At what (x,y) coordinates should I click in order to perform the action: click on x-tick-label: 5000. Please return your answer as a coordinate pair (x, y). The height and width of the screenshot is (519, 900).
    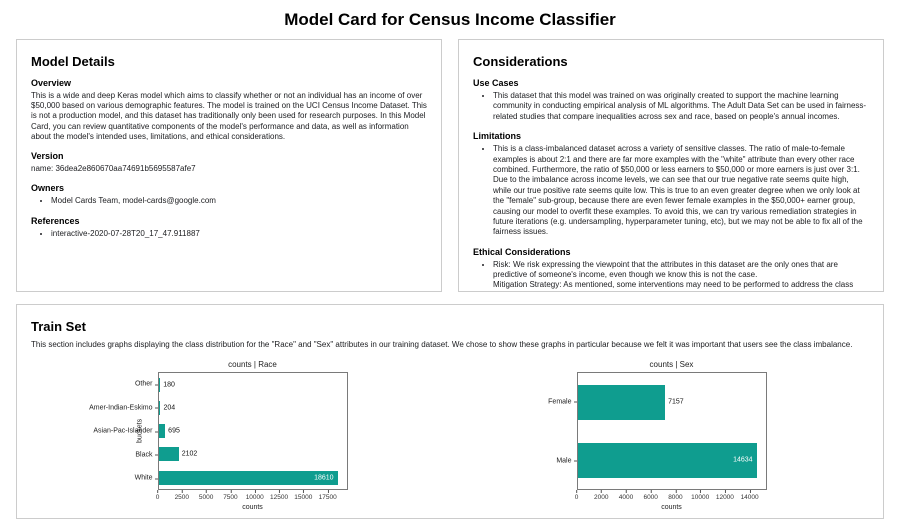
    Looking at the image, I should click on (206, 496).